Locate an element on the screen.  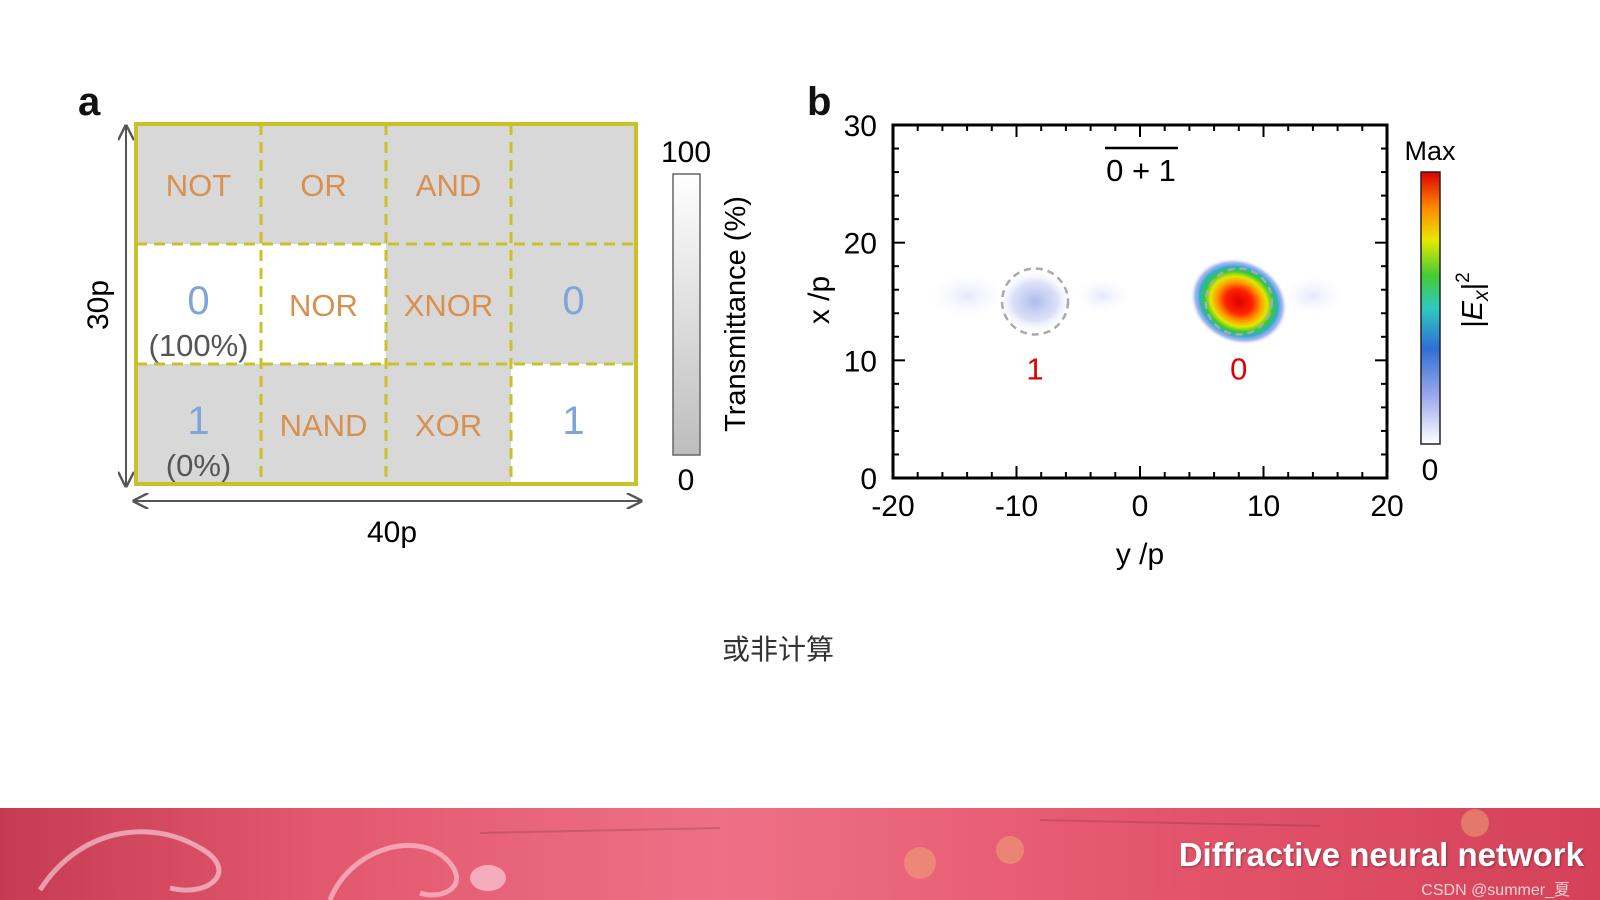
intensity-colorbar-min: 0 is located at coordinates (1430, 470).